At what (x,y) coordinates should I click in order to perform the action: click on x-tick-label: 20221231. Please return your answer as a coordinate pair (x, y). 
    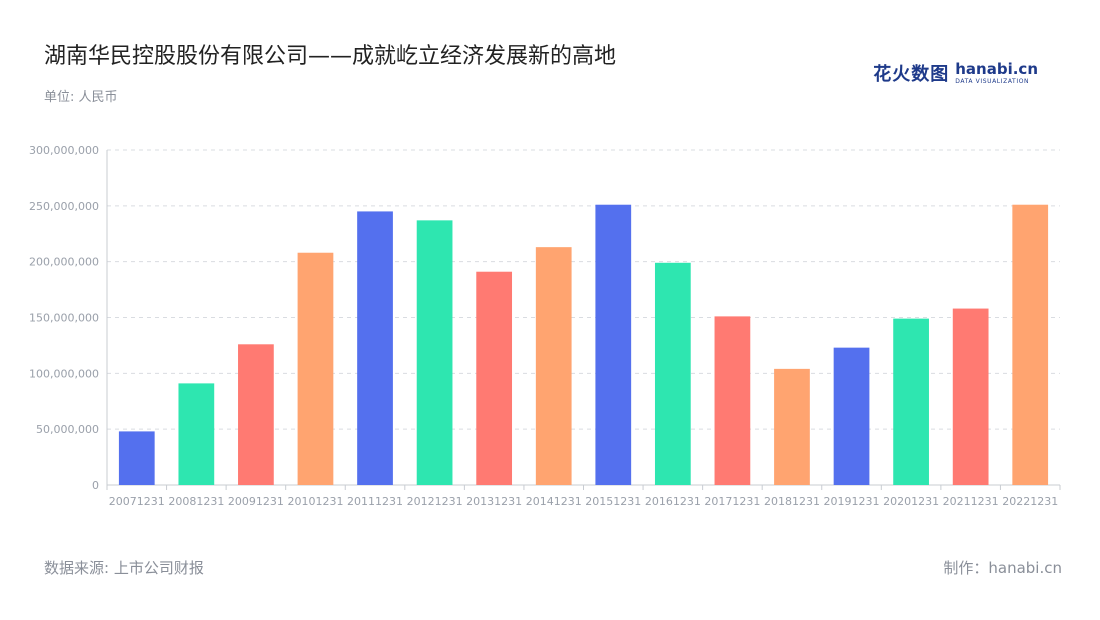
    Looking at the image, I should click on (1030, 501).